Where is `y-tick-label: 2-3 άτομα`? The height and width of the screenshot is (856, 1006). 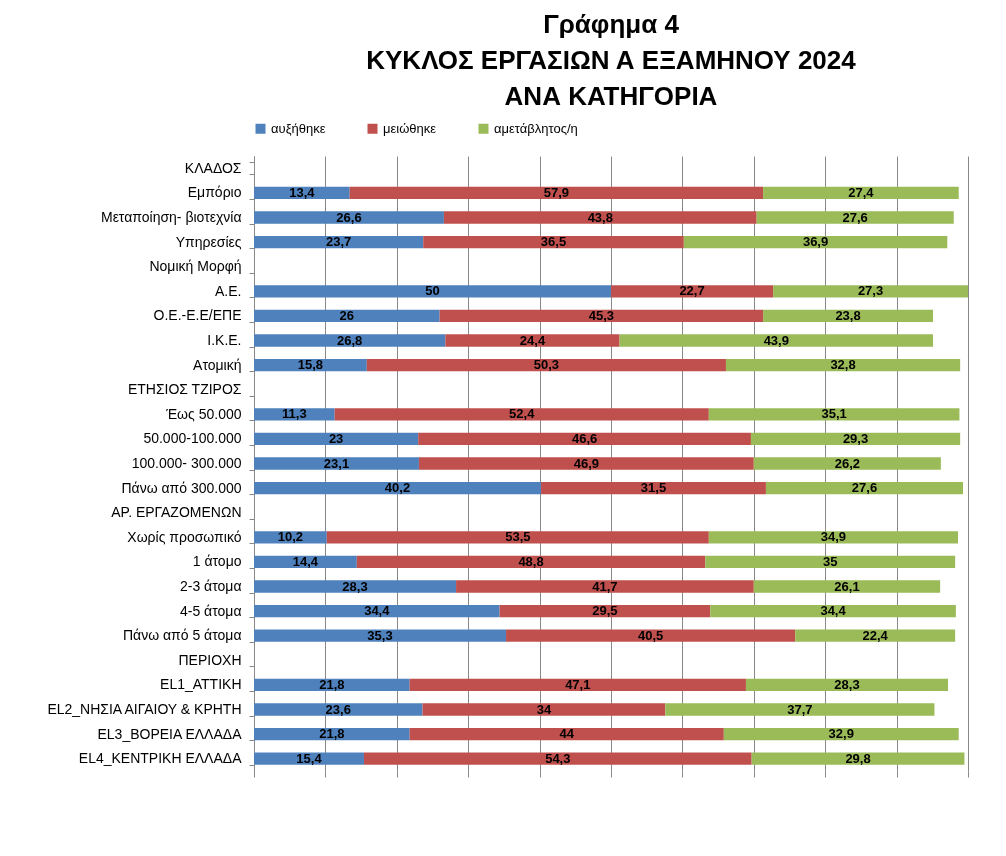
y-tick-label: 2-3 άτομα is located at coordinates (211, 586).